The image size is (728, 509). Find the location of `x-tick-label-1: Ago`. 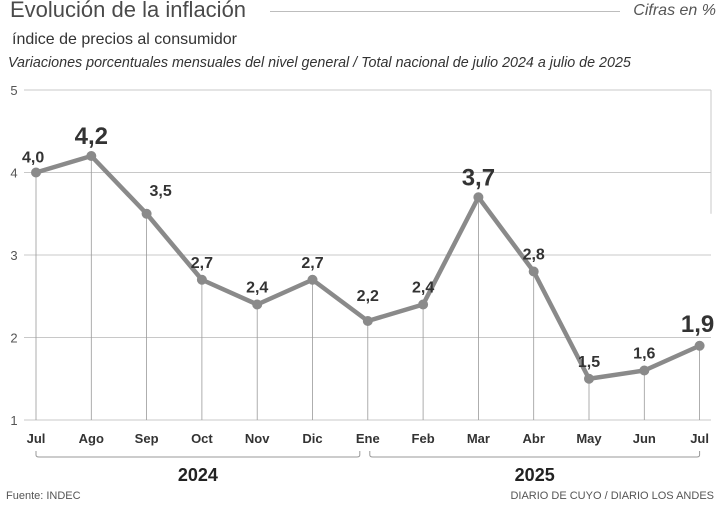

x-tick-label-1: Ago is located at coordinates (91, 438).